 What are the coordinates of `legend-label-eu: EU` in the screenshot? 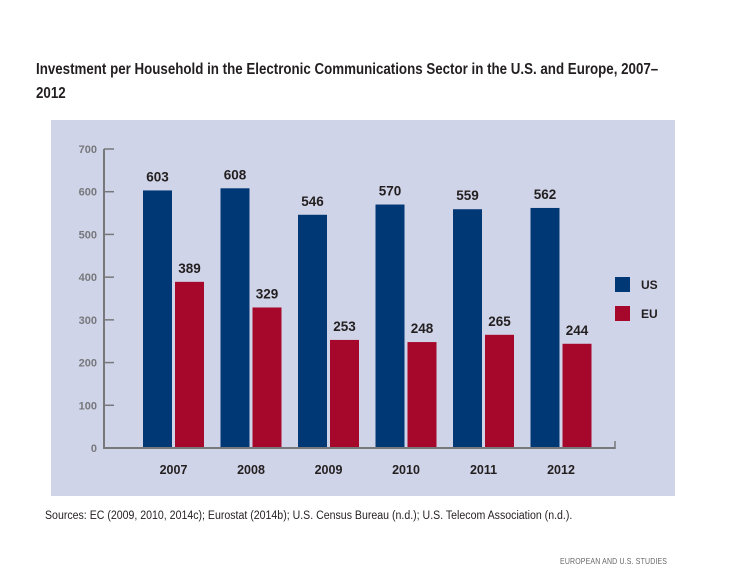 It's located at (649, 314).